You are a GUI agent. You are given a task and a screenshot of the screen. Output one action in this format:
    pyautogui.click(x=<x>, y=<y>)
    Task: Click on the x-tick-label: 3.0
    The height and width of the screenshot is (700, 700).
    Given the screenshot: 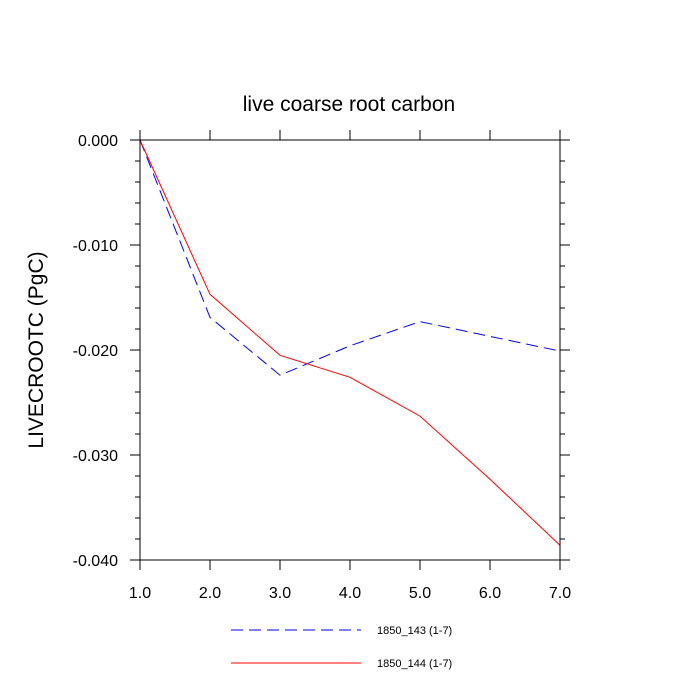 What is the action you would take?
    pyautogui.click(x=280, y=593)
    